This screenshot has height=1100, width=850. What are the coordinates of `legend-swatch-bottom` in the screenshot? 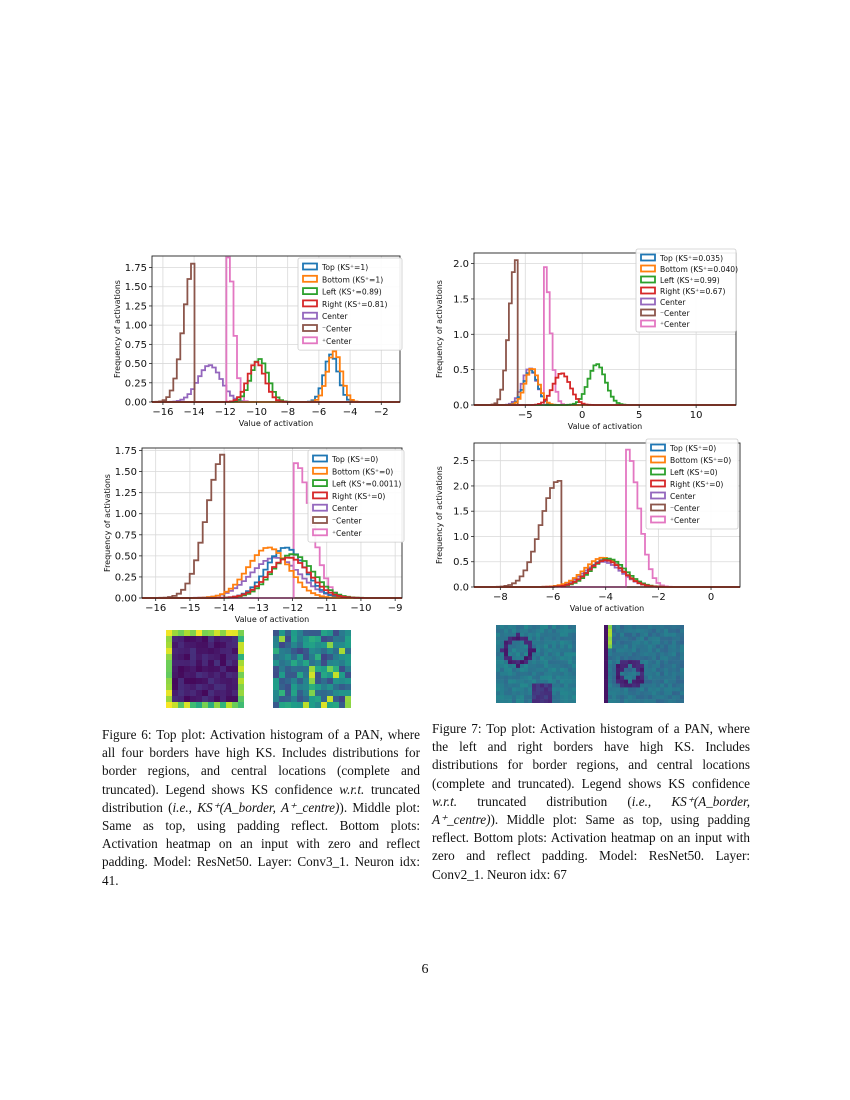 It's located at (658, 459).